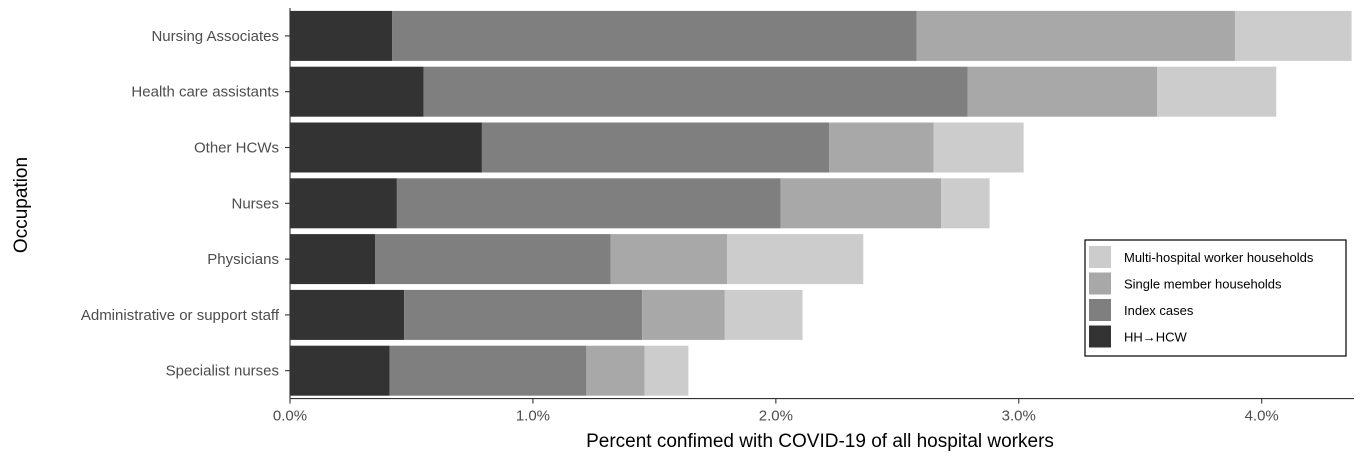  What do you see at coordinates (1100, 336) in the screenshot?
I see `legend-swatch-hh-hcw` at bounding box center [1100, 336].